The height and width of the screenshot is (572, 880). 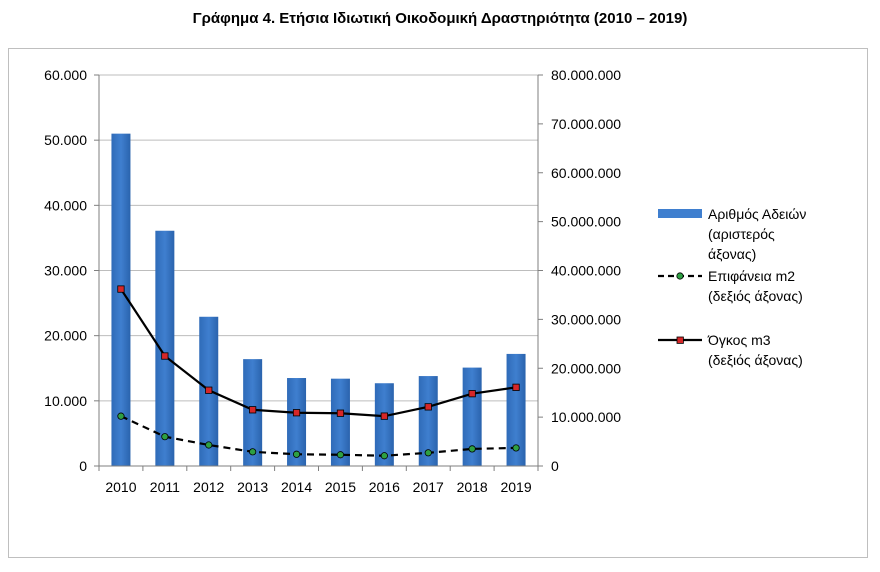 What do you see at coordinates (555, 466) in the screenshot?
I see `right-tick-label: 0` at bounding box center [555, 466].